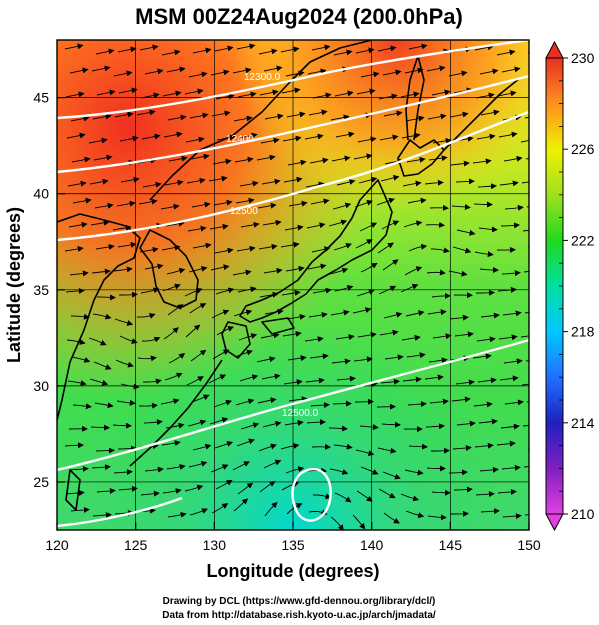 This screenshot has height=625, width=599. Describe the element at coordinates (236, 340) in the screenshot. I see `coastline-japan-kyushu` at that location.